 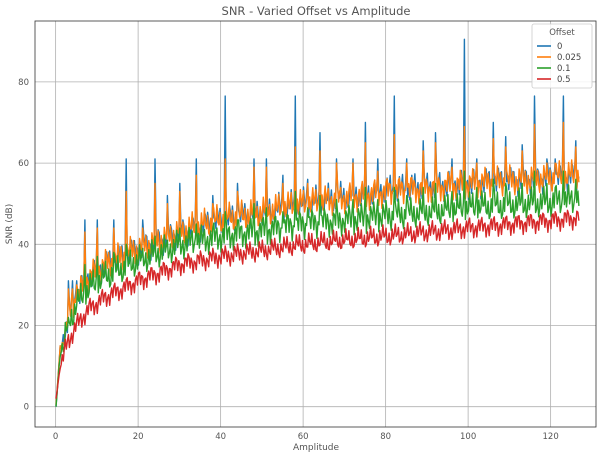 I want to click on y-tick-label: 80, so click(x=23, y=83).